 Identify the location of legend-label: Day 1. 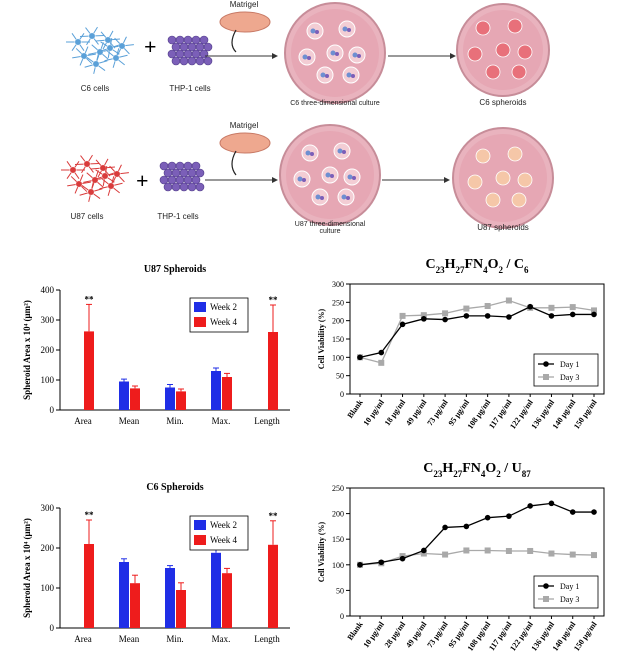
(569, 586).